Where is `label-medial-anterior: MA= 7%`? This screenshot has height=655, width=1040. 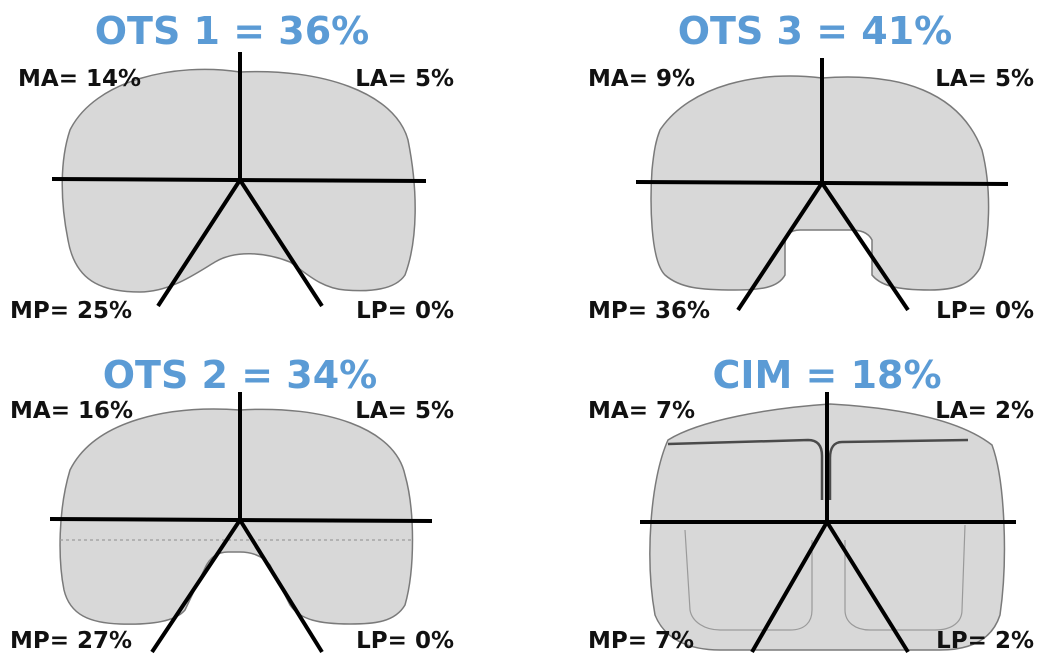 label-medial-anterior: MA= 7% is located at coordinates (641, 411).